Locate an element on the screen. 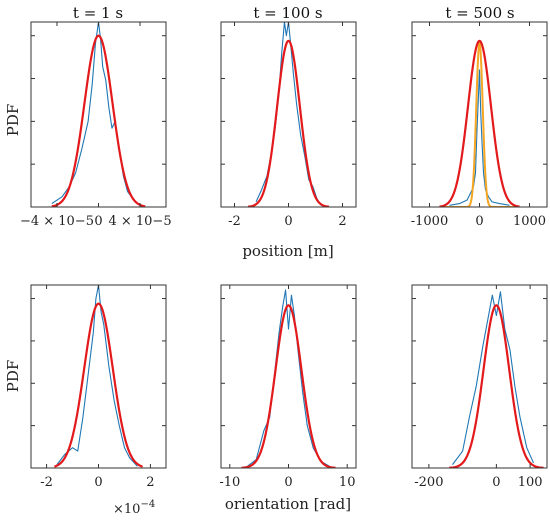 The image size is (550, 522). series-extra is located at coordinates (479, 124).